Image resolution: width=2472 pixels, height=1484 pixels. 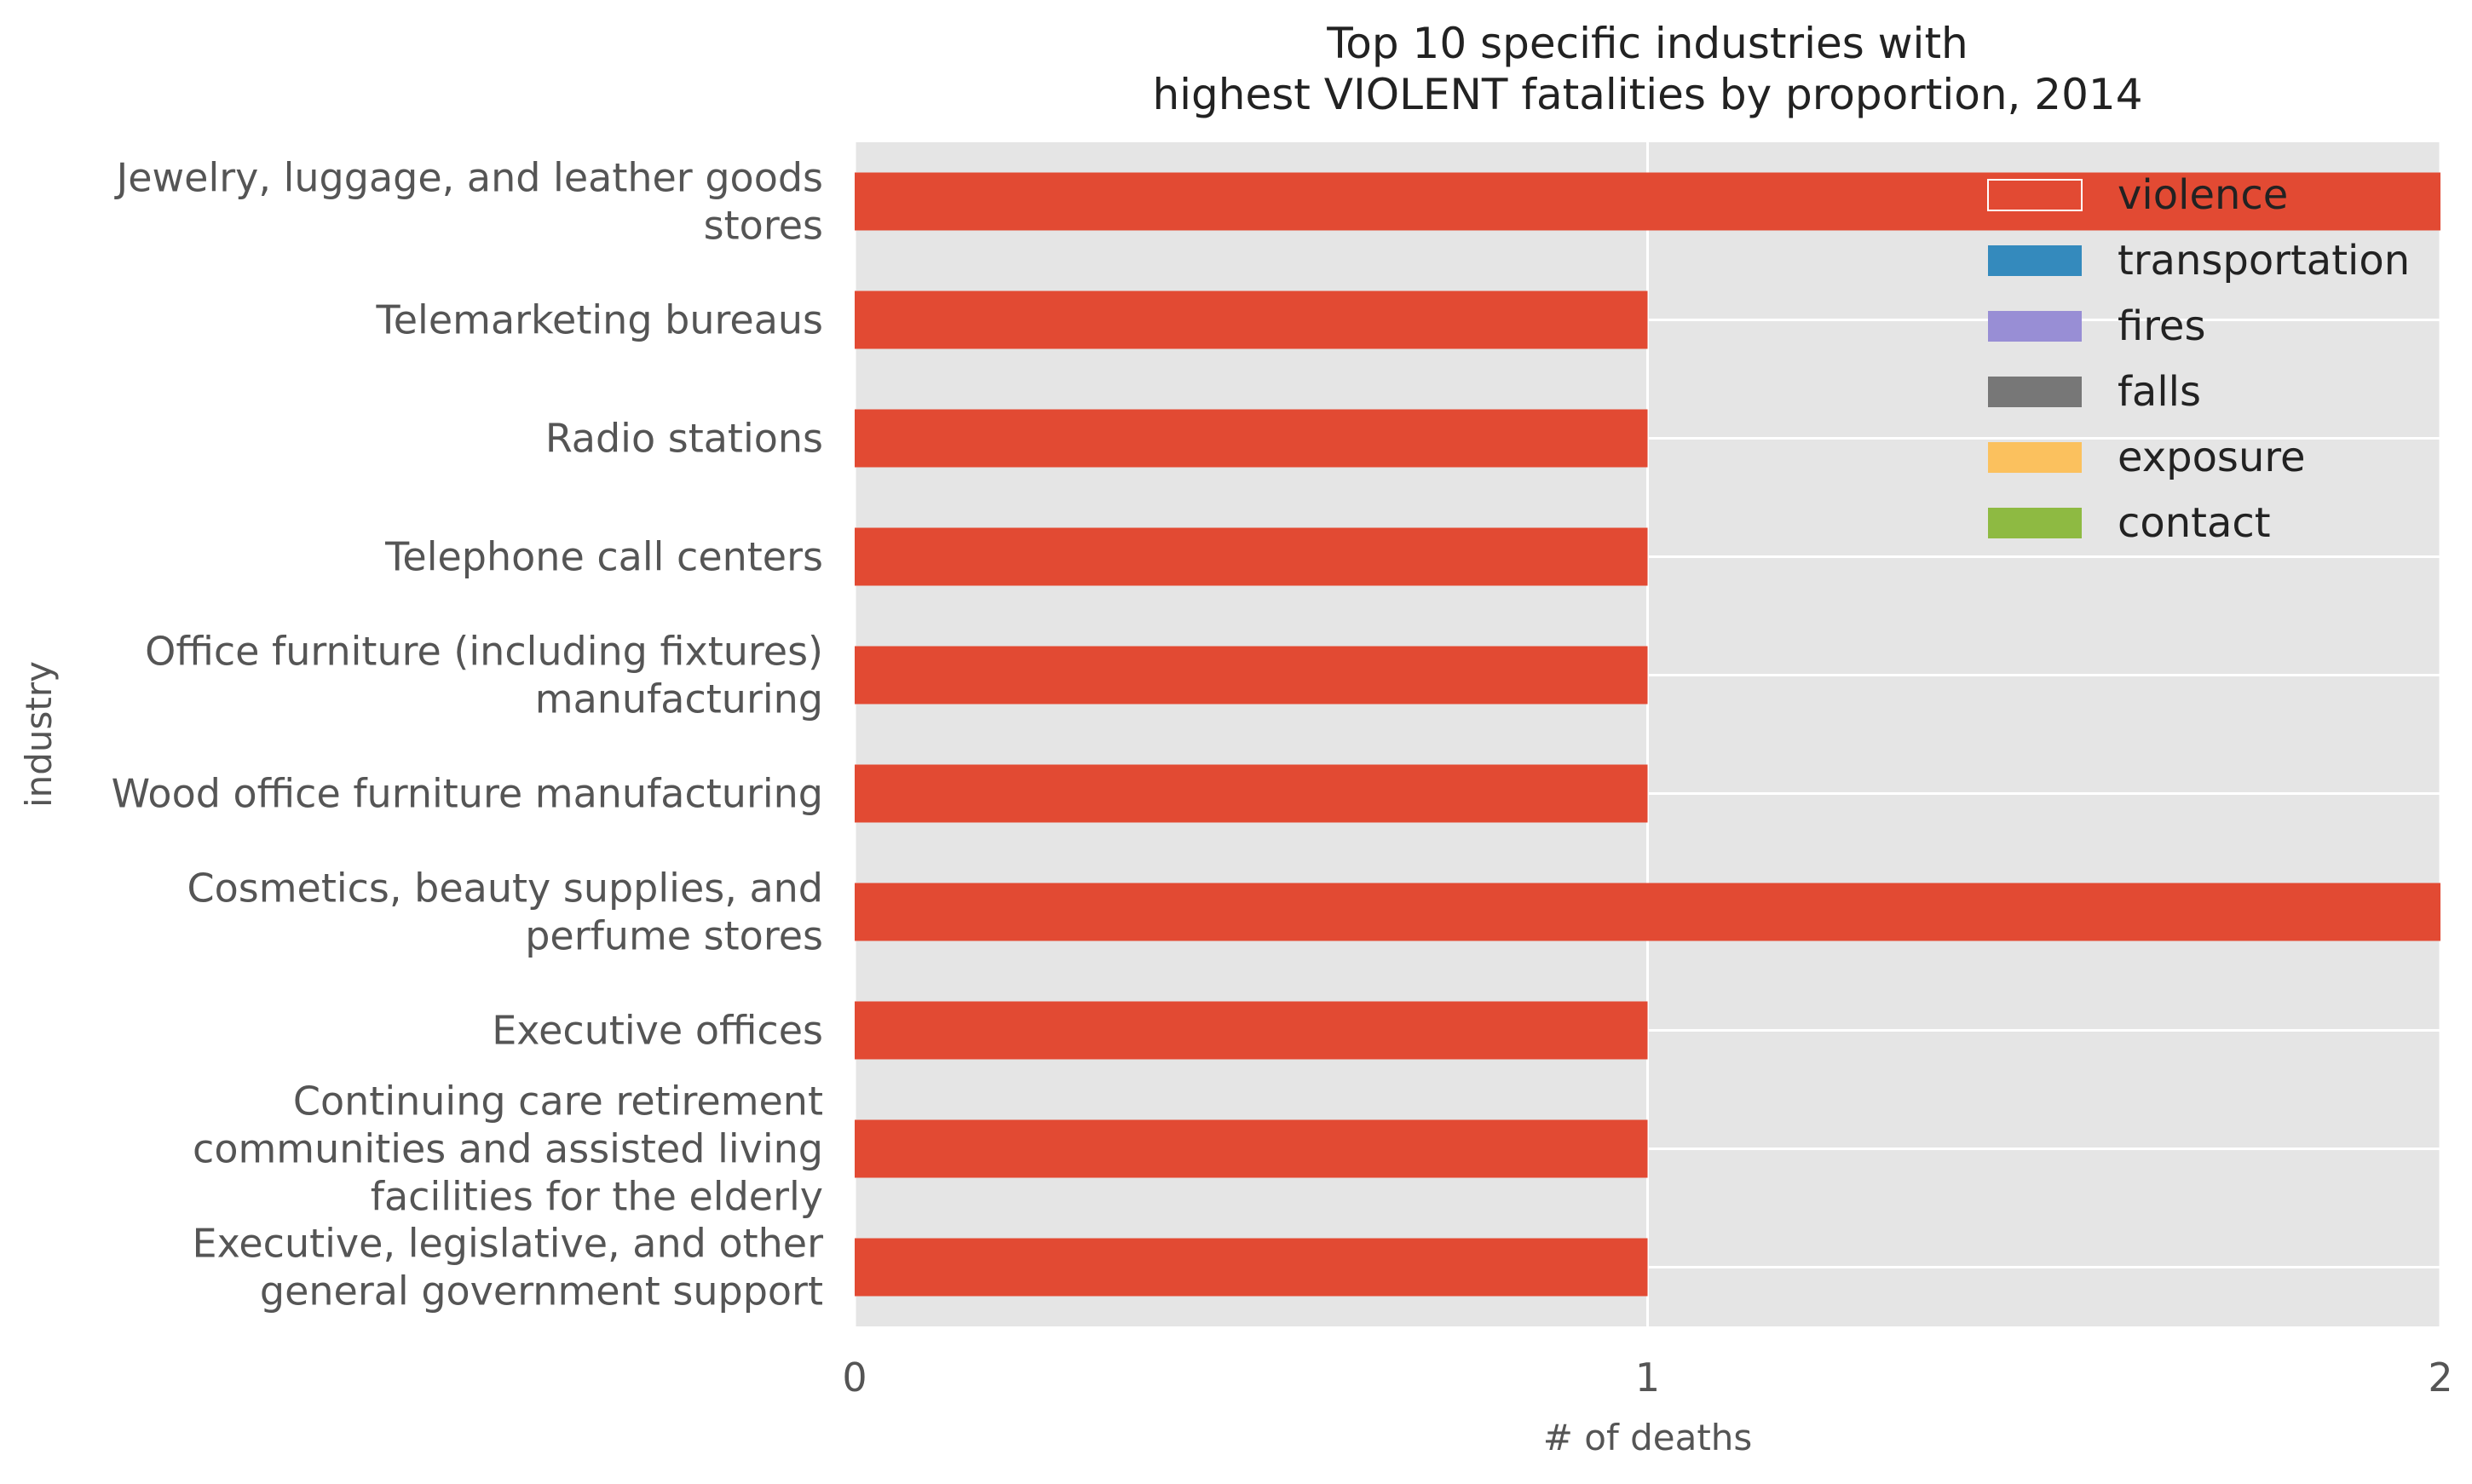 I want to click on x-tick-label-0: 0, so click(x=854, y=1378).